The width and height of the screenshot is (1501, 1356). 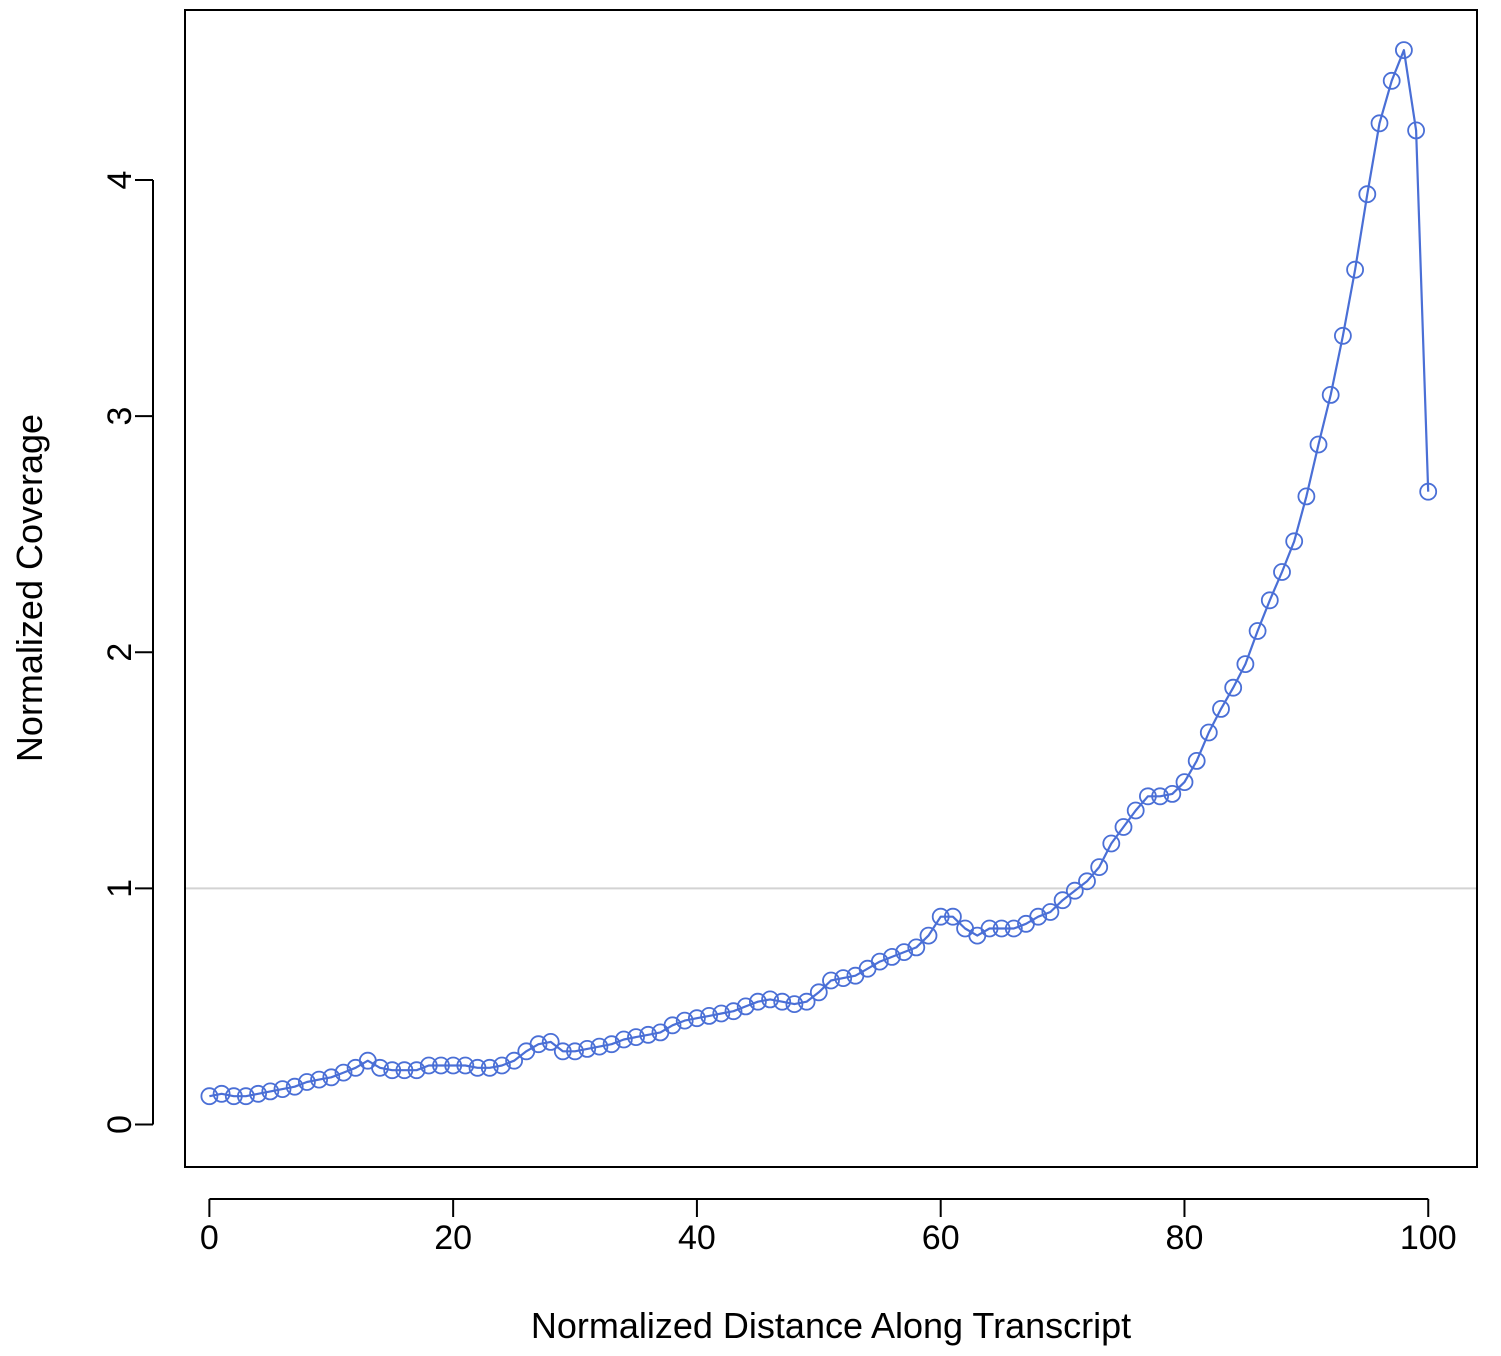 What do you see at coordinates (453, 1238) in the screenshot?
I see `x-tick-label: 20` at bounding box center [453, 1238].